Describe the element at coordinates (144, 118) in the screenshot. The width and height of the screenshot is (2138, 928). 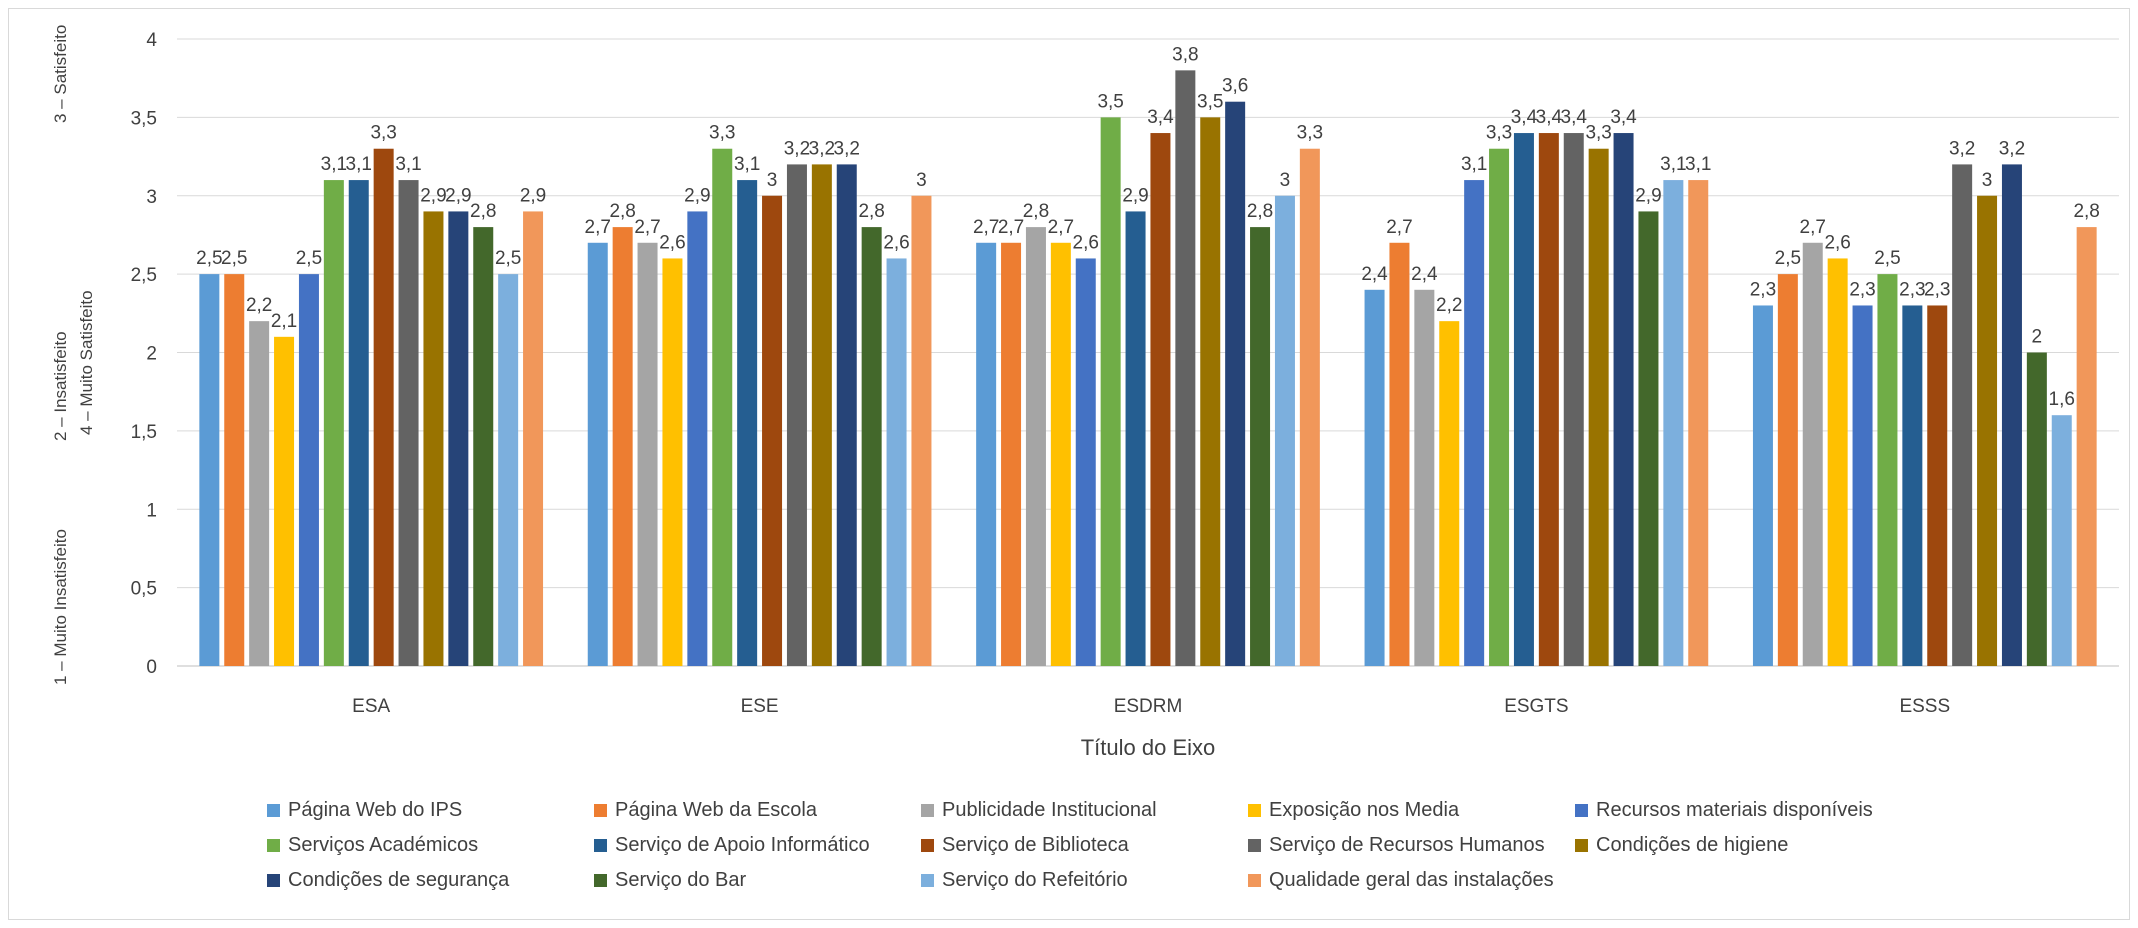
I see `y-tick-label: 3,5` at that location.